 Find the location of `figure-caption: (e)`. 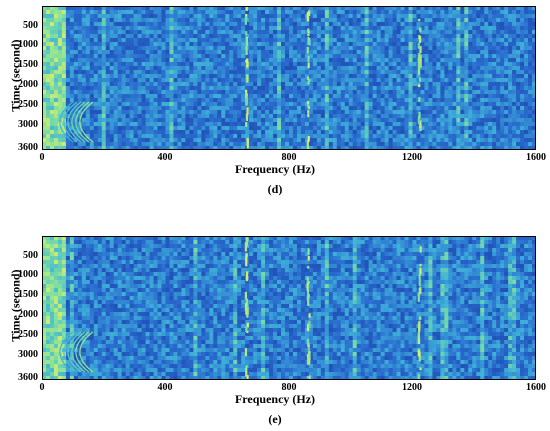

figure-caption: (e) is located at coordinates (275, 419).